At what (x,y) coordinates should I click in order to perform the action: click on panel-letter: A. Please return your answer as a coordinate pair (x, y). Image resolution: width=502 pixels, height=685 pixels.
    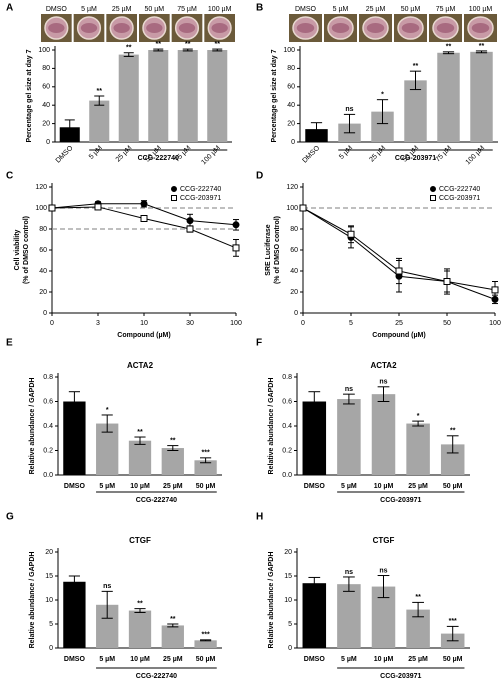
    Looking at the image, I should click on (9, 8).